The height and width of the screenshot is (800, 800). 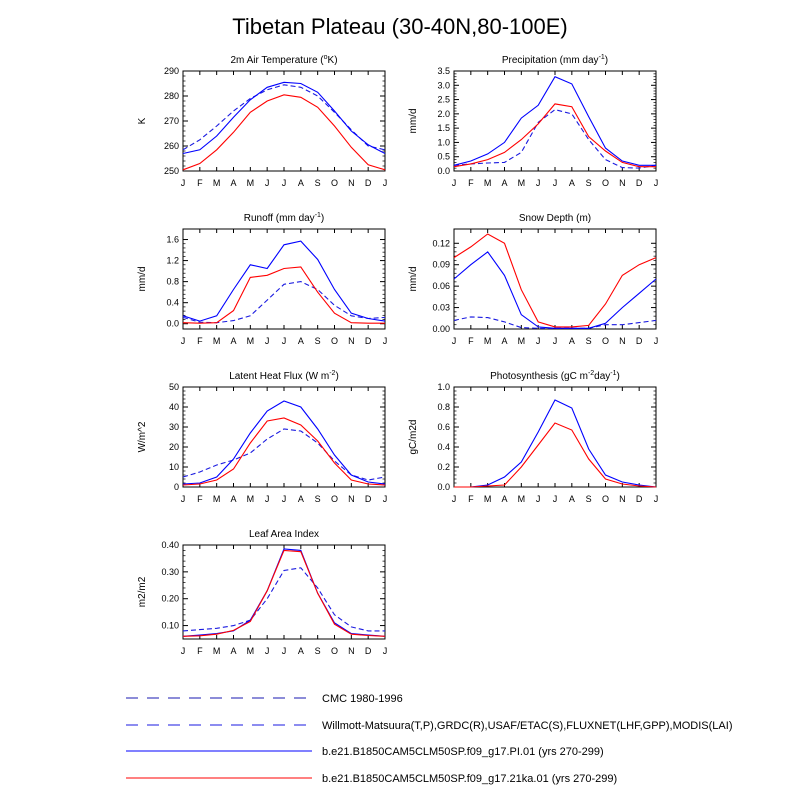 I want to click on y-tick-label: 3.5, so click(x=443, y=71).